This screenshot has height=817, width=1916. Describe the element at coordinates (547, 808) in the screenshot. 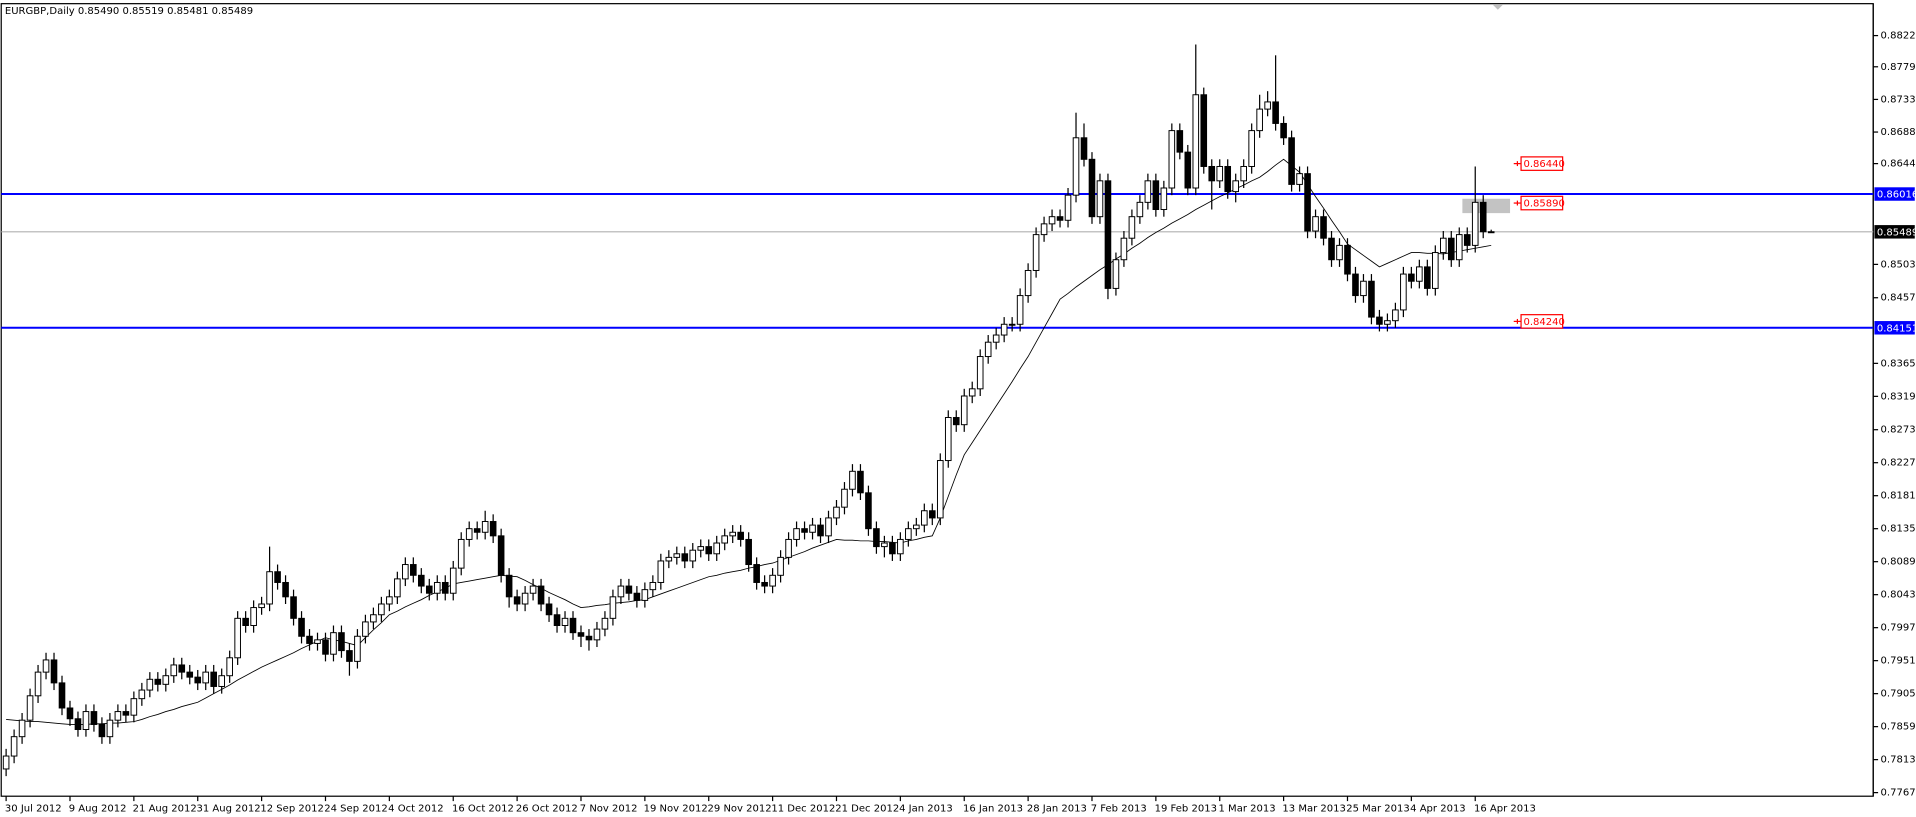

I see `x-tick-label: 26 Oct 2012` at that location.